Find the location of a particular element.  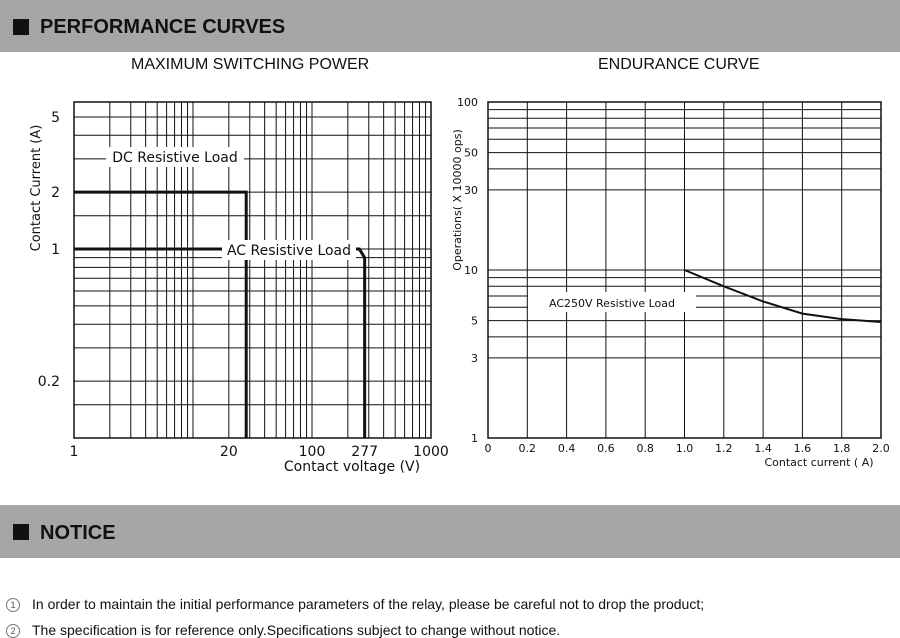

series-label-ac250v: AC250V Resistive Load is located at coordinates (612, 303).